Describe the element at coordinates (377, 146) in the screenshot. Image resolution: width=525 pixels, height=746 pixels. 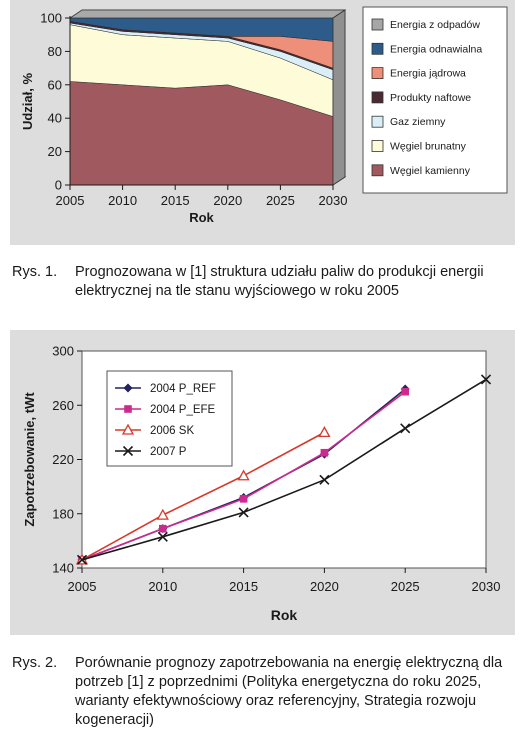
I see `legend-swatch-wegiel-brunatny` at that location.